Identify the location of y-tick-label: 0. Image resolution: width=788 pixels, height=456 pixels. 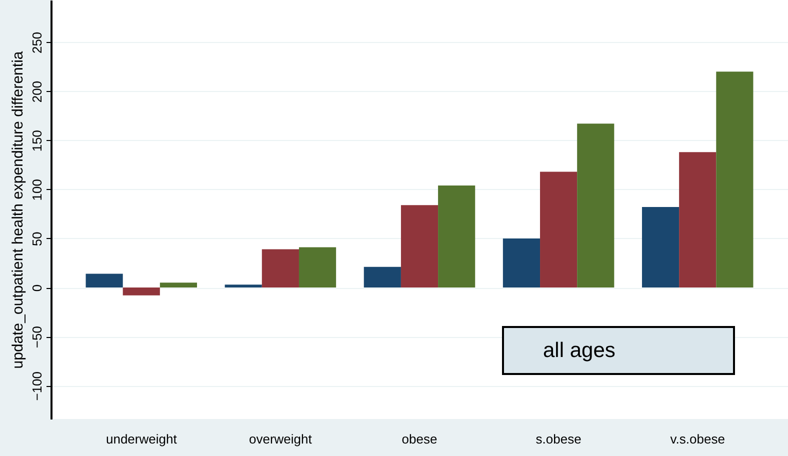
(37, 288).